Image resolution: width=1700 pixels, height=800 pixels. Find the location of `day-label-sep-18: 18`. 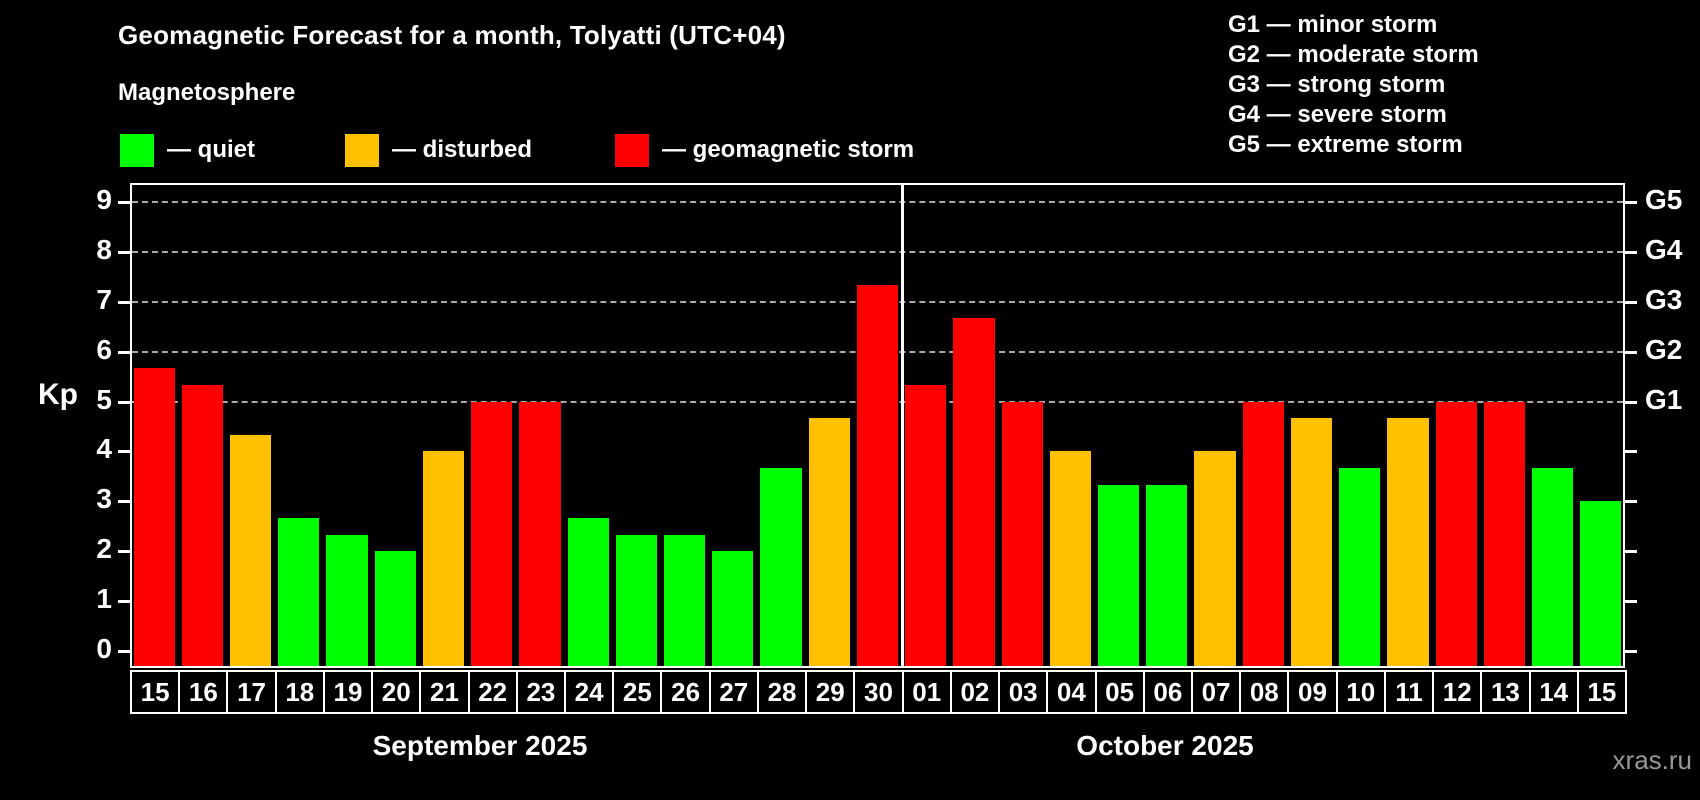

day-label-sep-18: 18 is located at coordinates (299, 692).